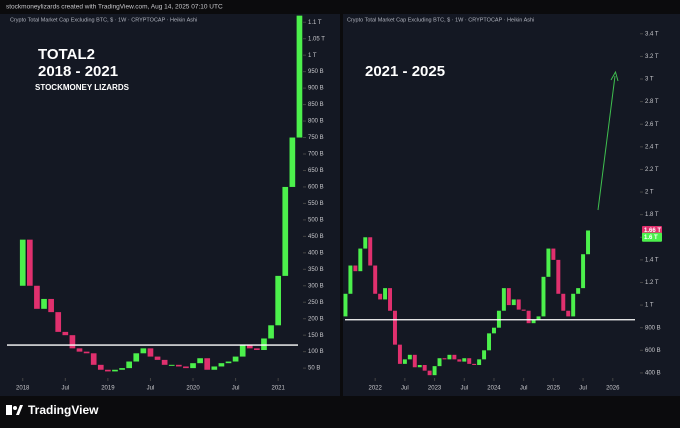 This screenshot has height=428, width=680. Describe the element at coordinates (82, 87) in the screenshot. I see `annotation: STOCKMONEY LIZARDS` at that location.